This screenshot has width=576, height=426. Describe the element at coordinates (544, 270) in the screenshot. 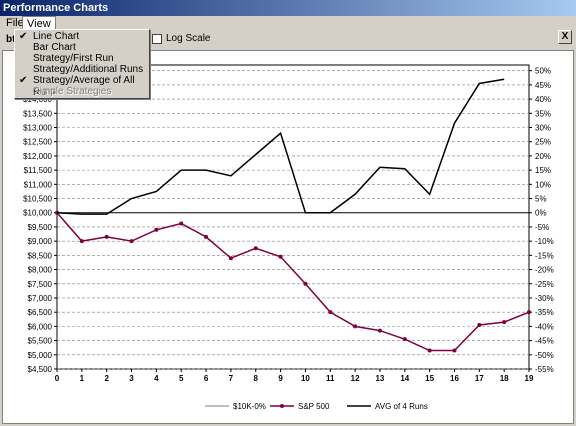

I see `right-axis-label: -20%` at that location.